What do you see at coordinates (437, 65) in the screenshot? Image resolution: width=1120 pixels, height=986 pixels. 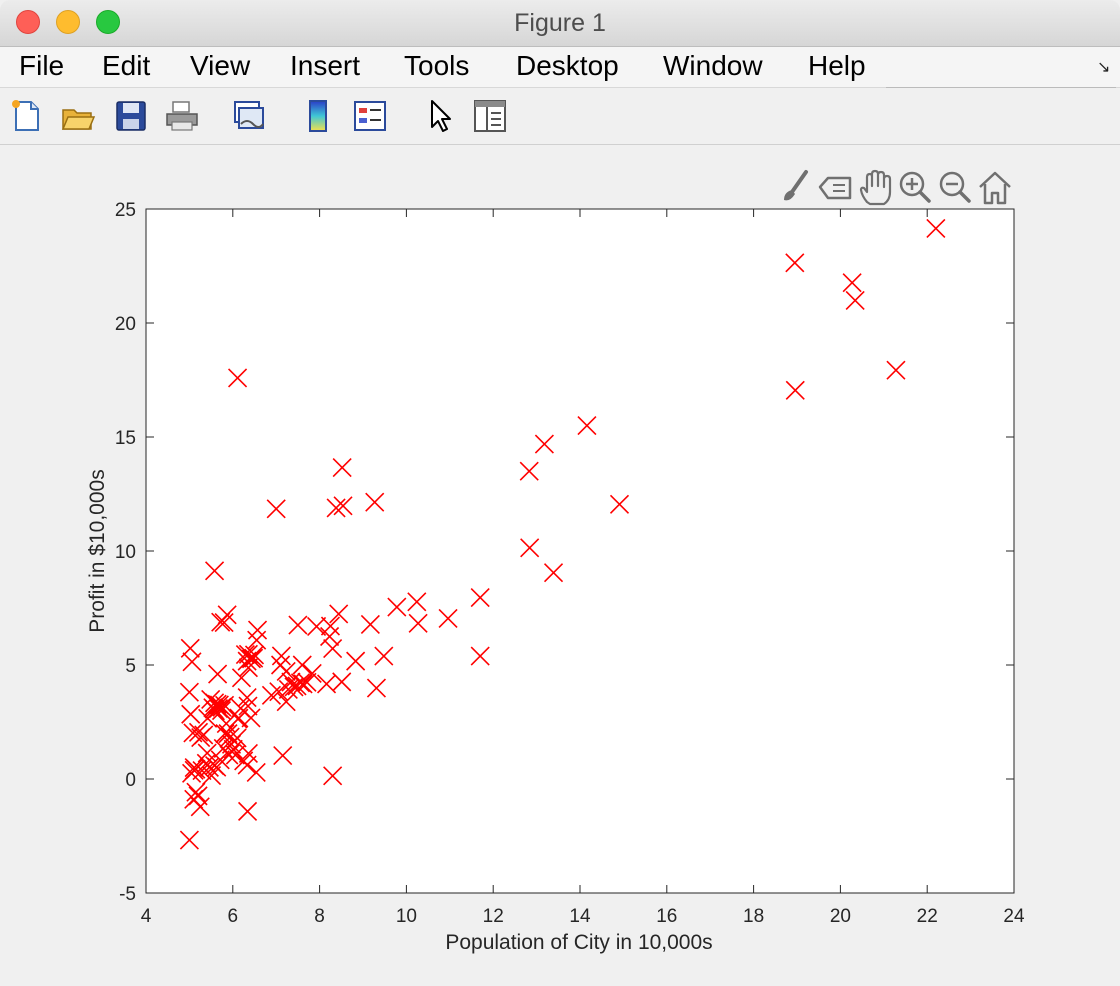 I see `menu-tools: Tools` at bounding box center [437, 65].